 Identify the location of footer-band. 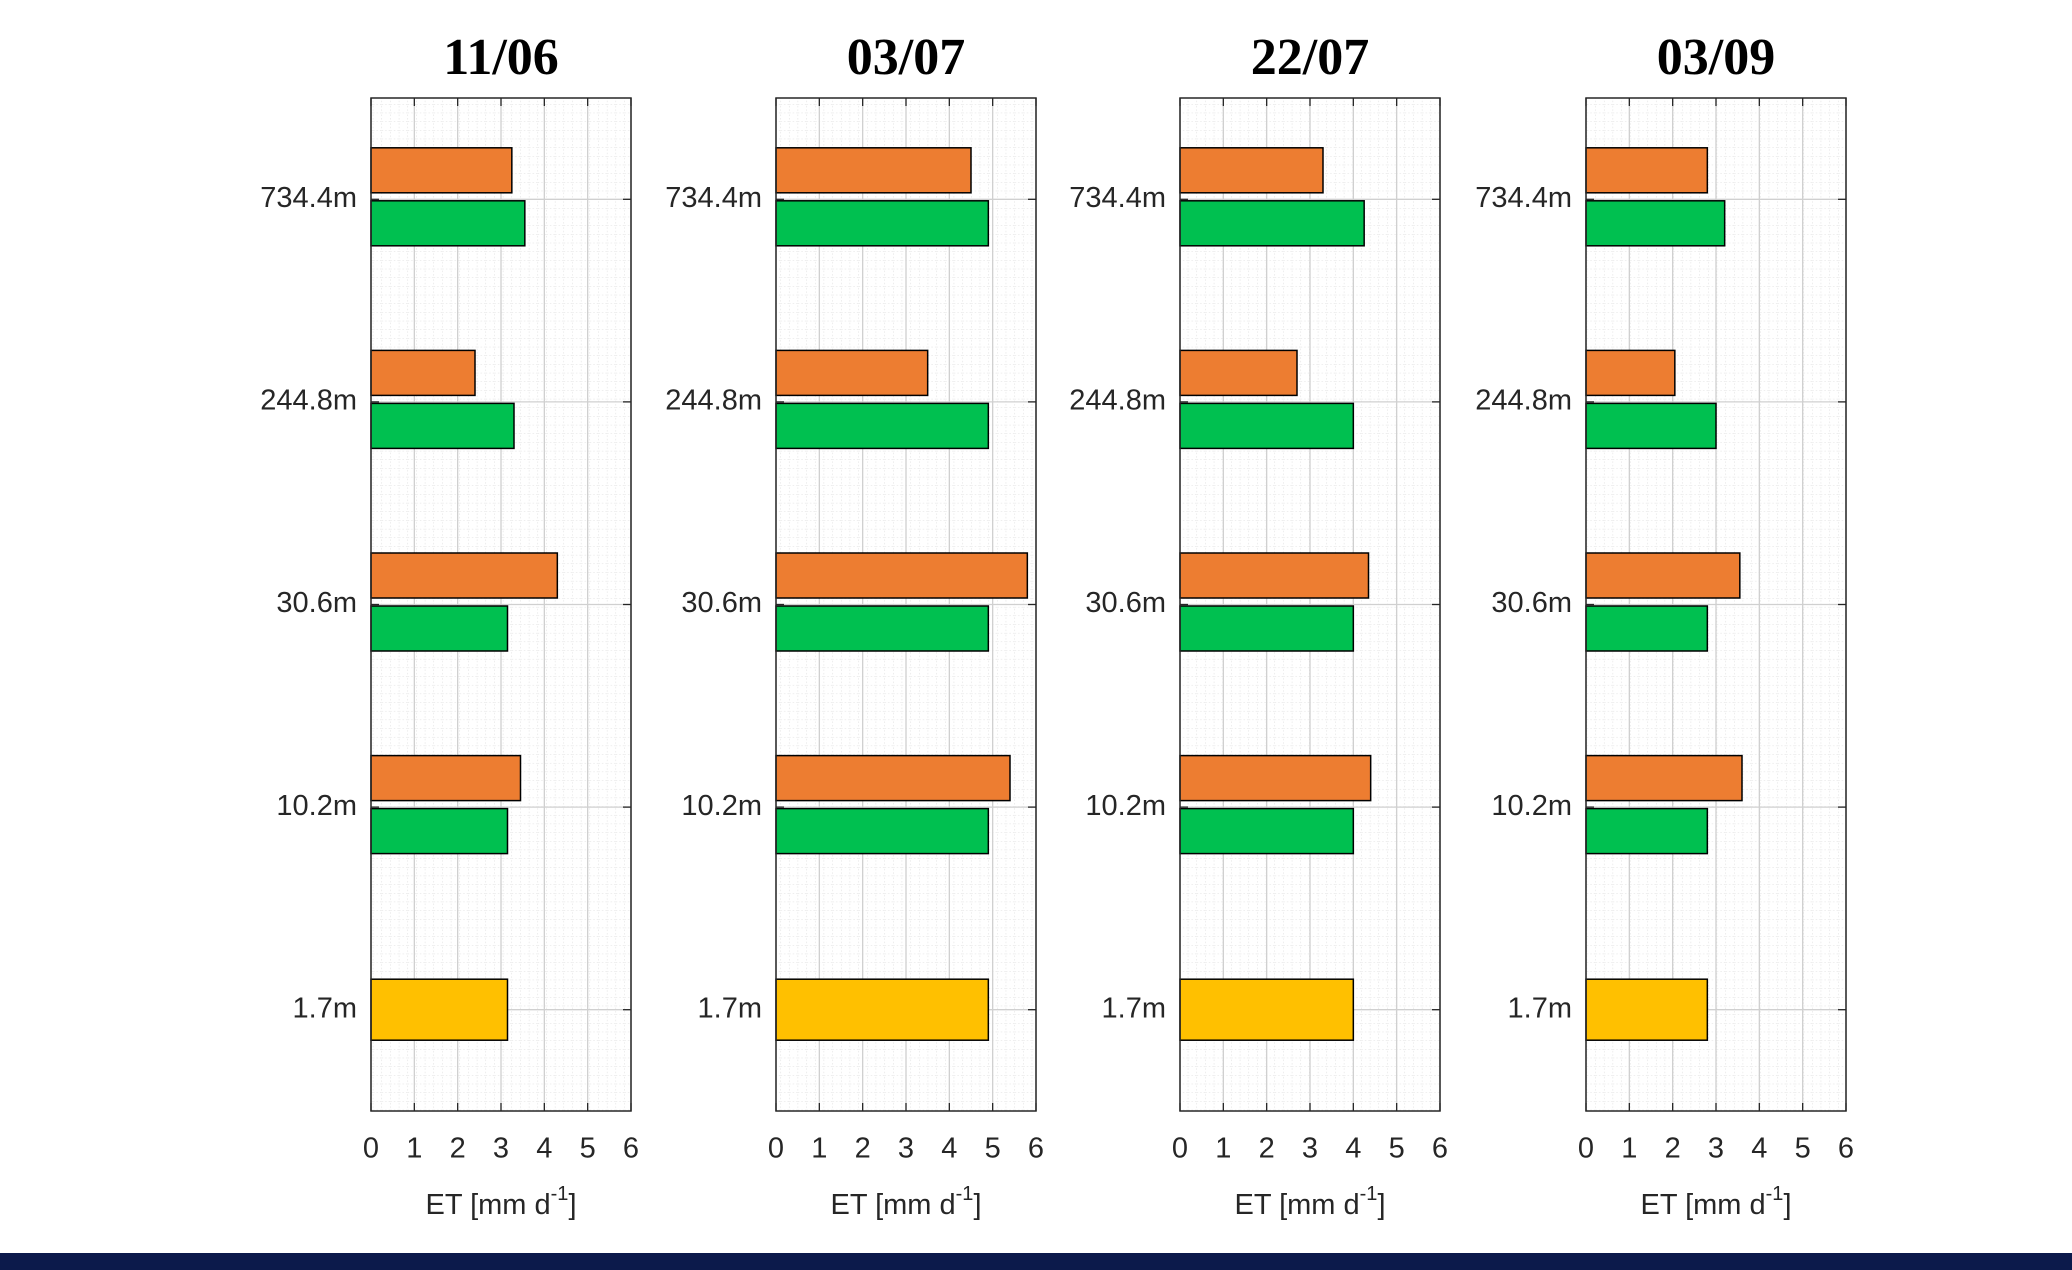
(1036, 1261).